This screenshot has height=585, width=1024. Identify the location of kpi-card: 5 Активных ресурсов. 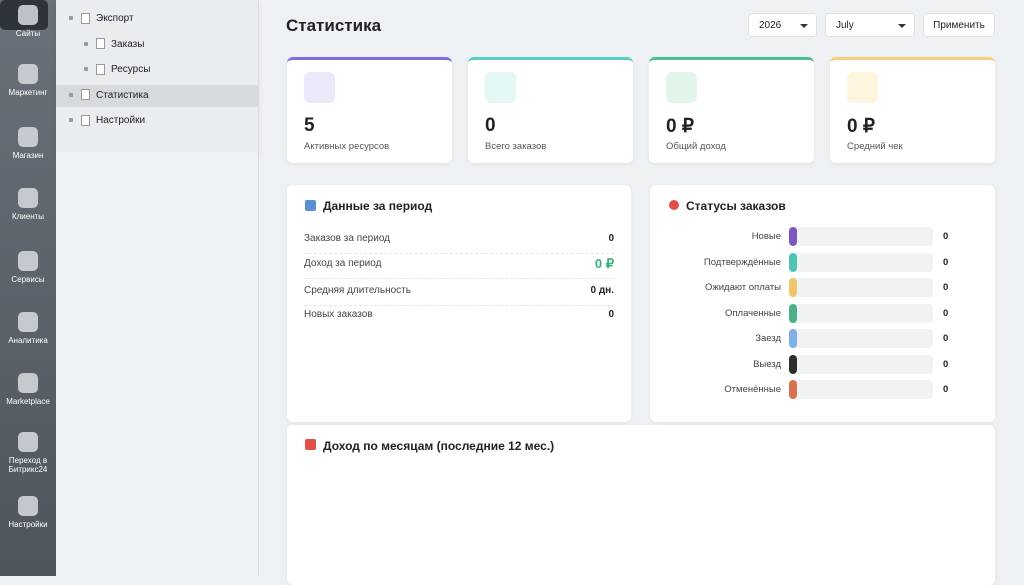
(369, 110).